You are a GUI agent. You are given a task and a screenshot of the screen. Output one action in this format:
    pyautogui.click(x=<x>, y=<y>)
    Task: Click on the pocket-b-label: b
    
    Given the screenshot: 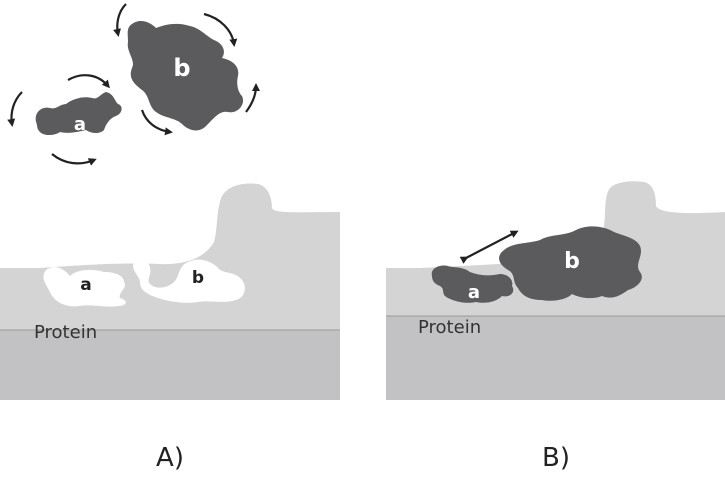 What is the action you would take?
    pyautogui.click(x=198, y=278)
    